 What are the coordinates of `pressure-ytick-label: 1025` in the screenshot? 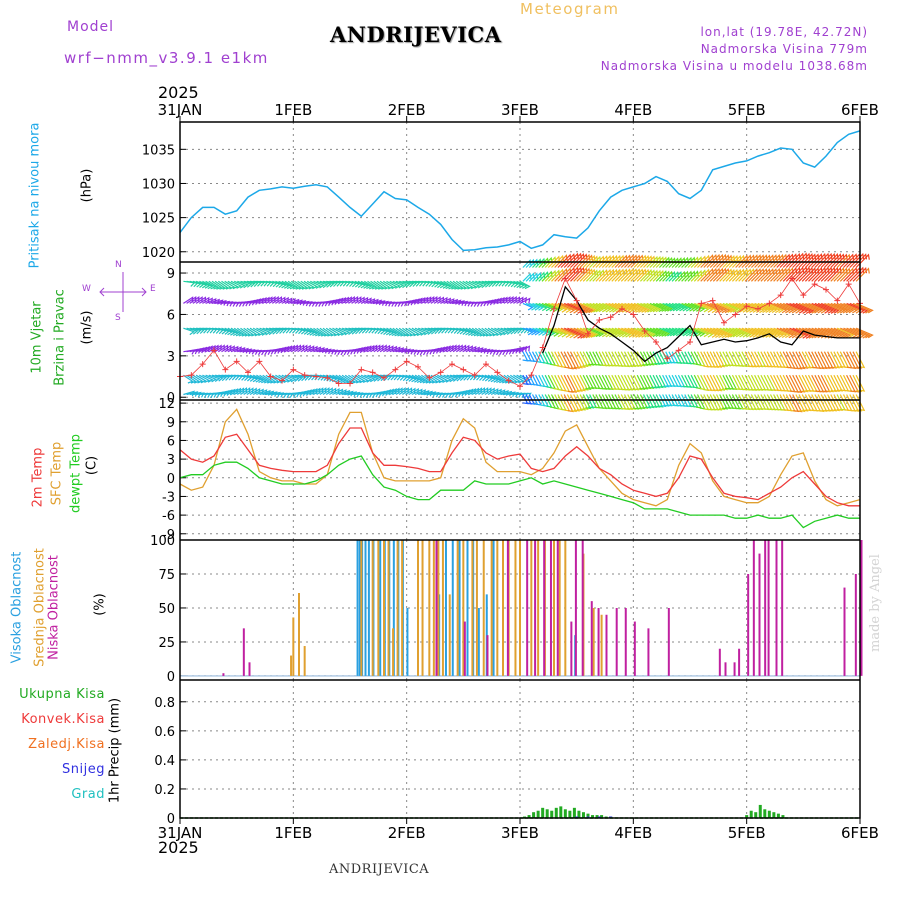 It's located at (158, 219).